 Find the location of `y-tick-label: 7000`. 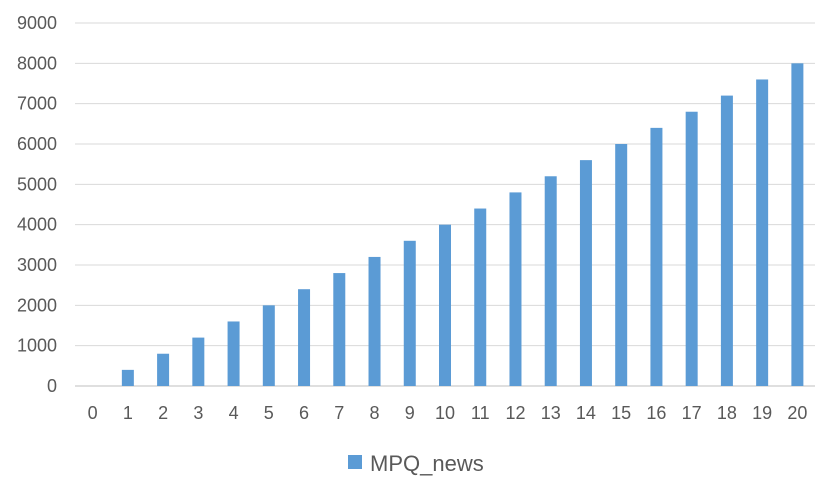

y-tick-label: 7000 is located at coordinates (37, 104).